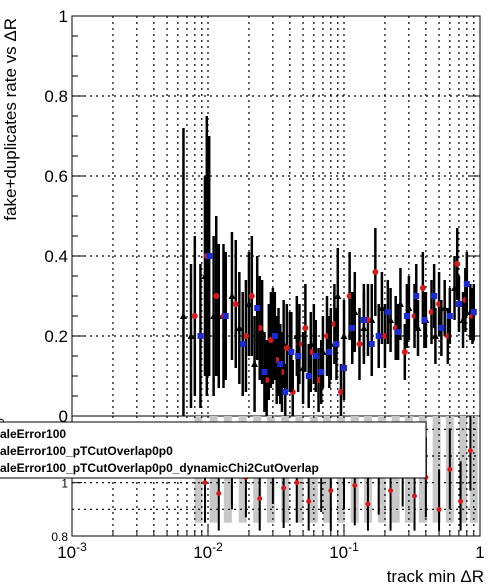  What do you see at coordinates (63, 16) in the screenshot?
I see `y-tick-label: 1` at bounding box center [63, 16].